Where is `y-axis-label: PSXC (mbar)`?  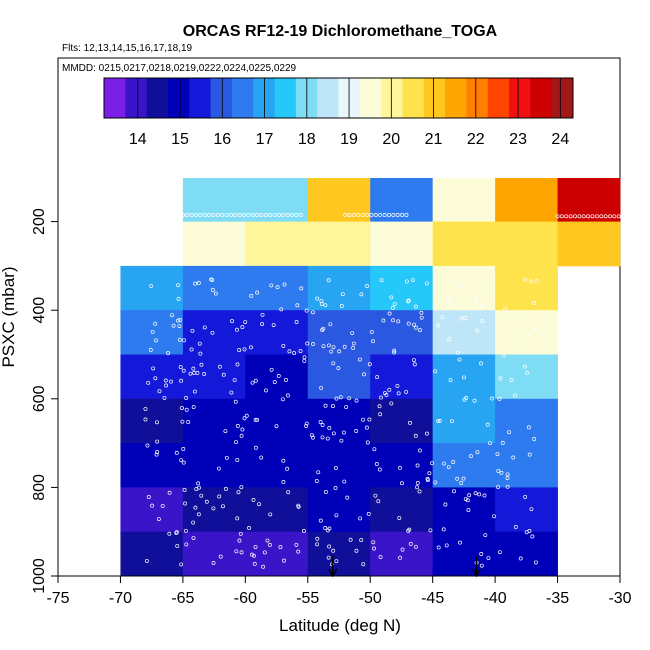 y-axis-label: PSXC (mbar) is located at coordinates (9, 316).